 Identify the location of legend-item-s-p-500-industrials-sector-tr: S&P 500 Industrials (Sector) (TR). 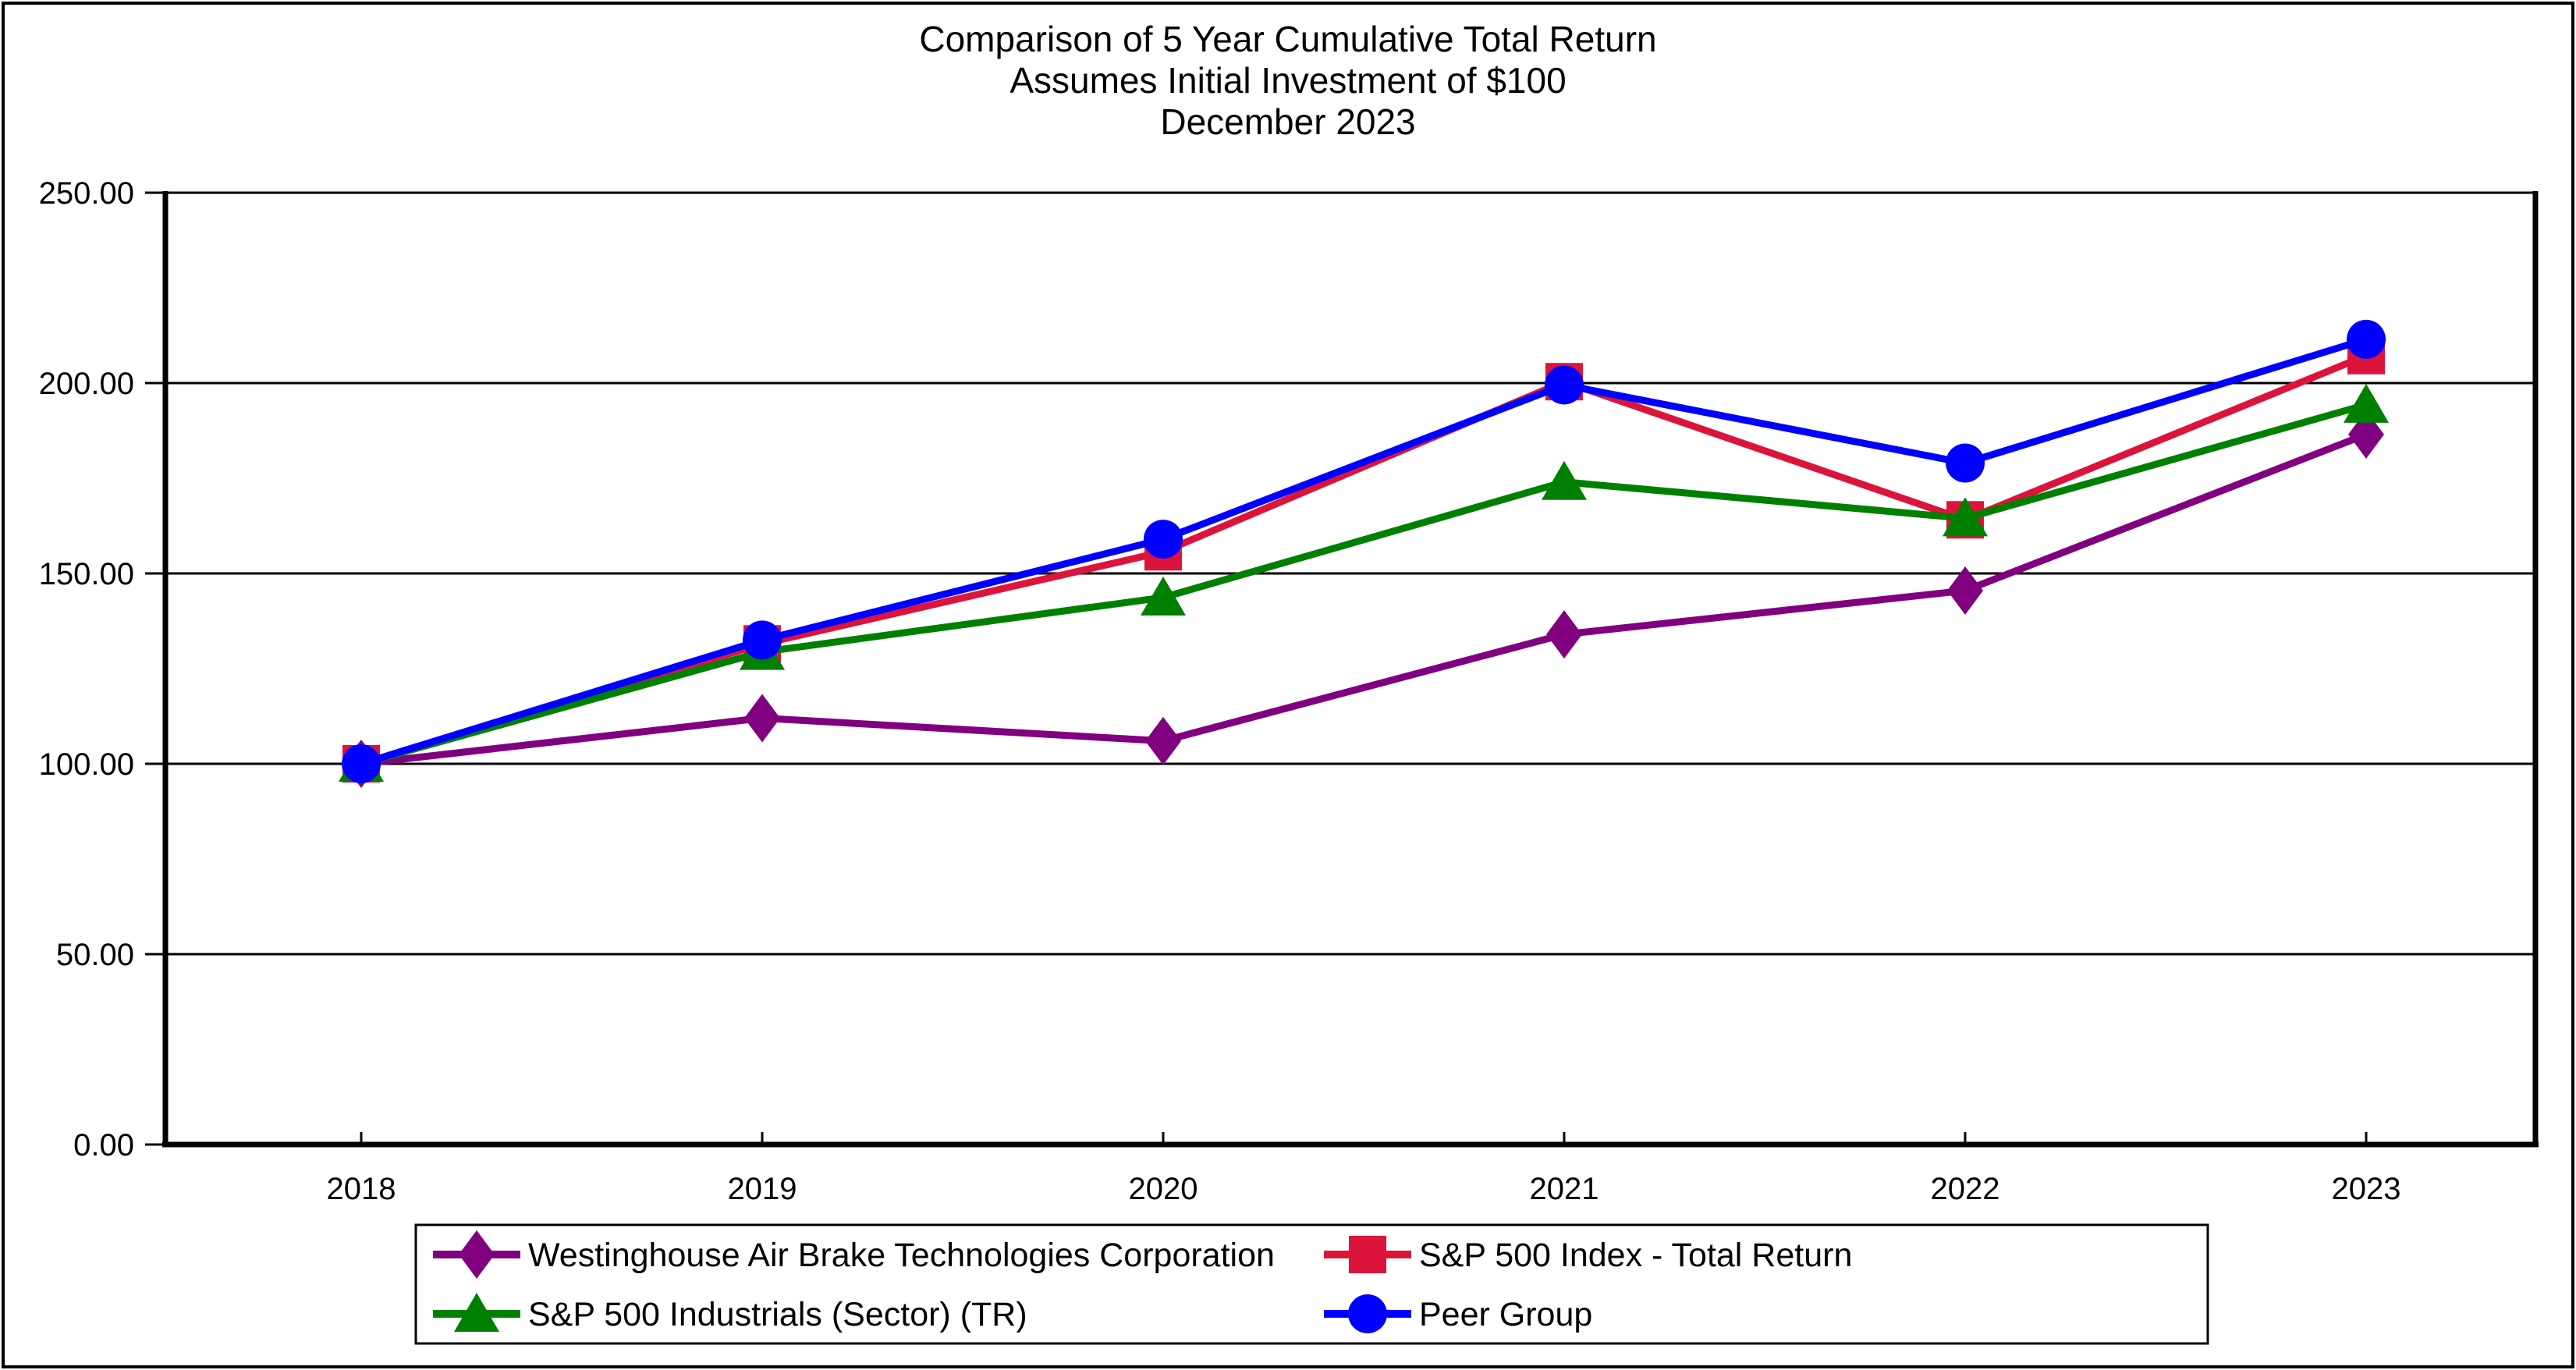
(730, 1313).